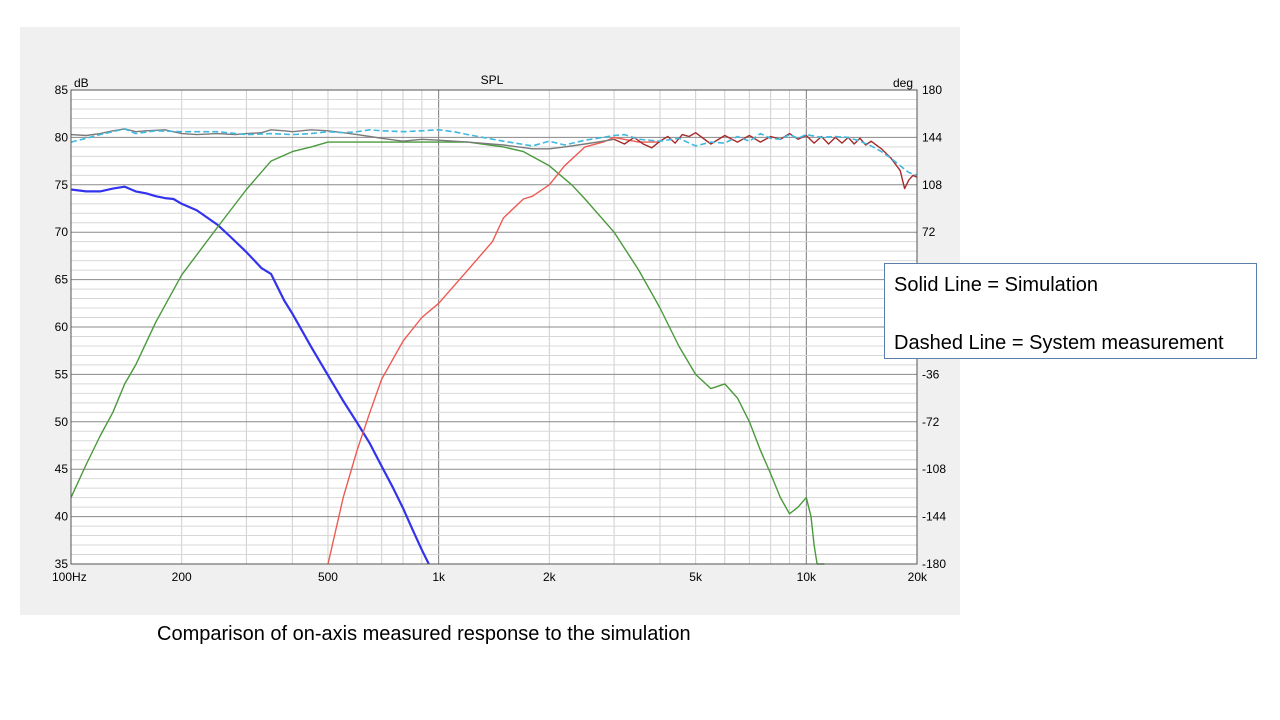 Image resolution: width=1280 pixels, height=720 pixels. Describe the element at coordinates (62, 280) in the screenshot. I see `y-tick-label: 65` at that location.